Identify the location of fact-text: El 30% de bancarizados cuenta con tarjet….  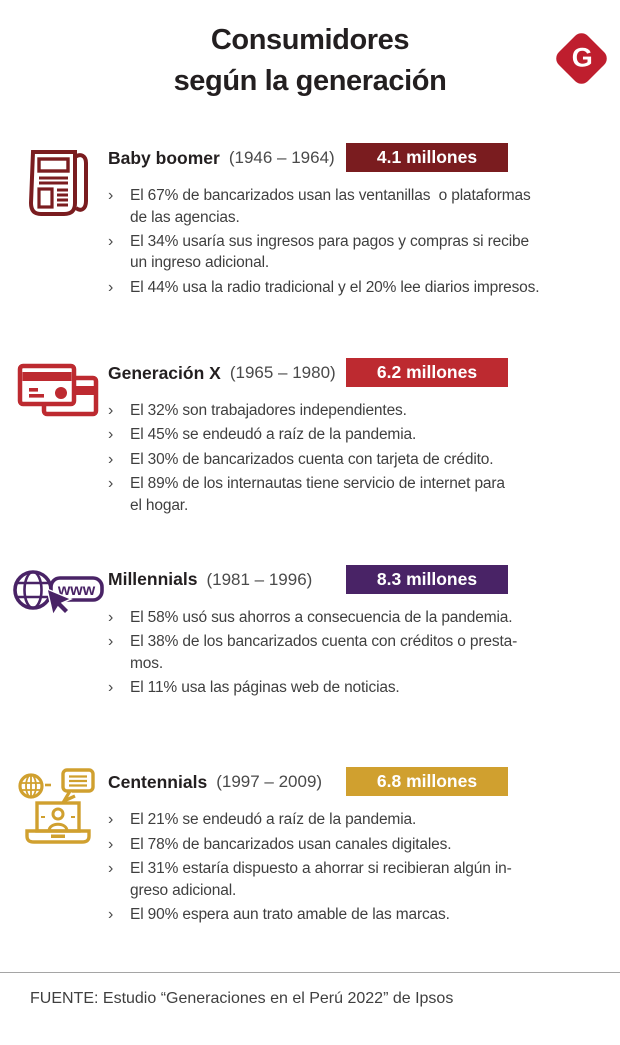
(312, 459).